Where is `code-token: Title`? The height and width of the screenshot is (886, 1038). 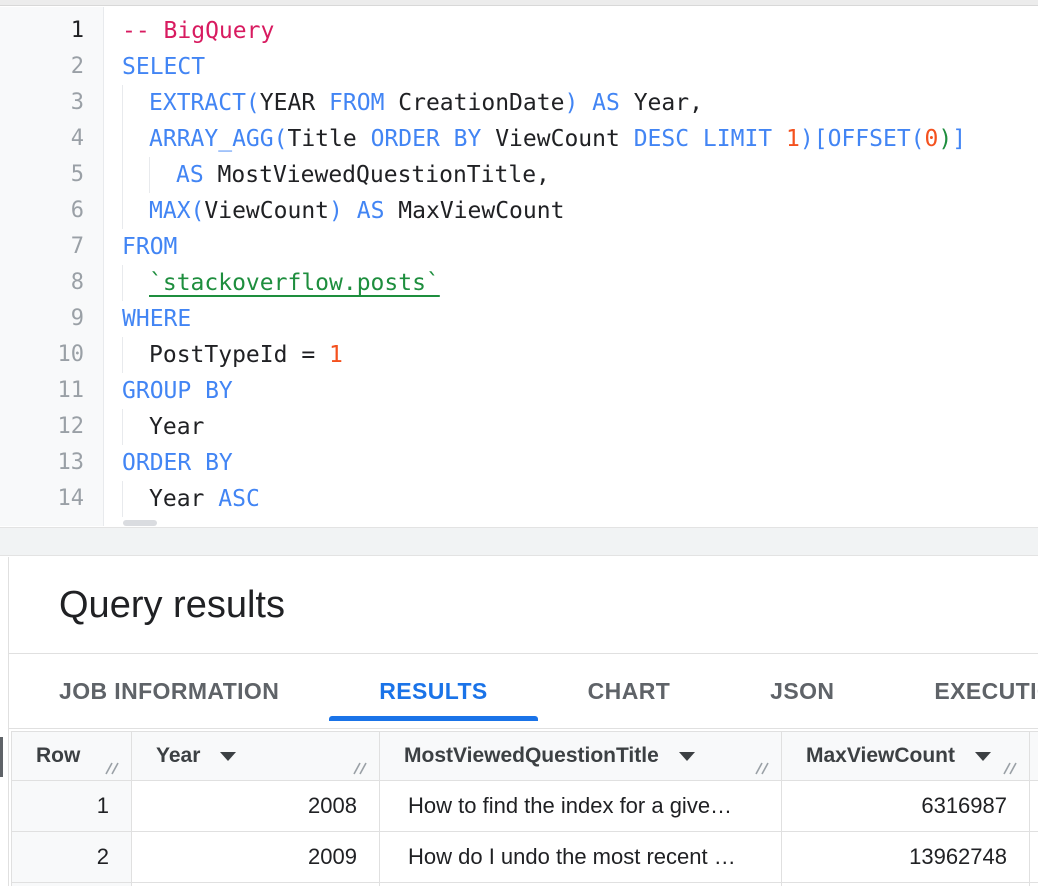
code-token: Title is located at coordinates (329, 139).